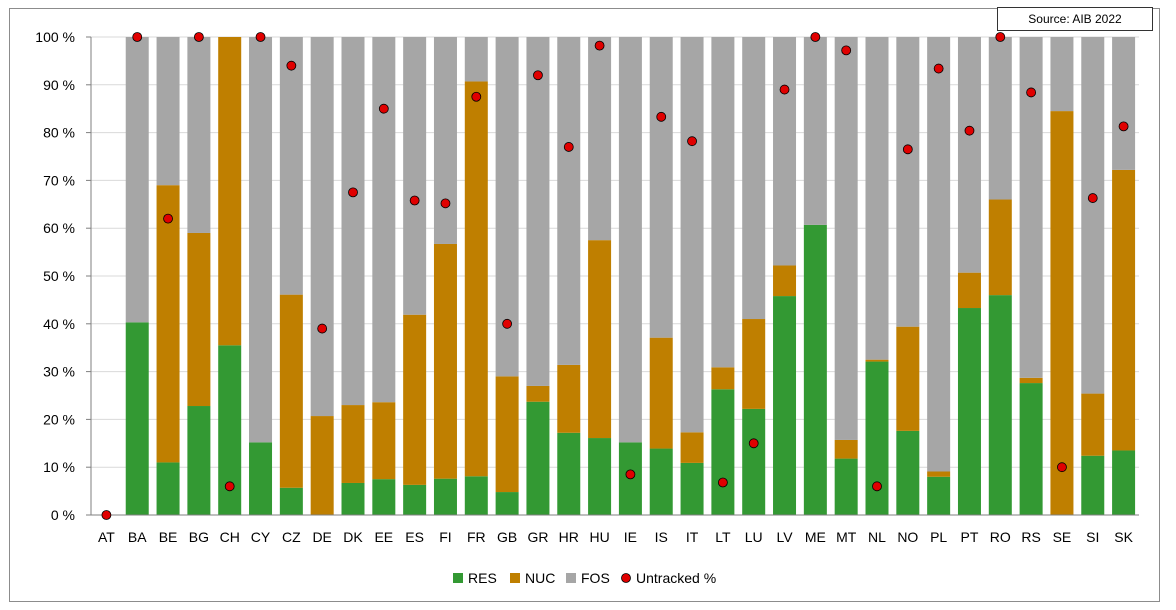 The width and height of the screenshot is (1176, 610). What do you see at coordinates (969, 290) in the screenshot?
I see `bar-nuc-pt` at bounding box center [969, 290].